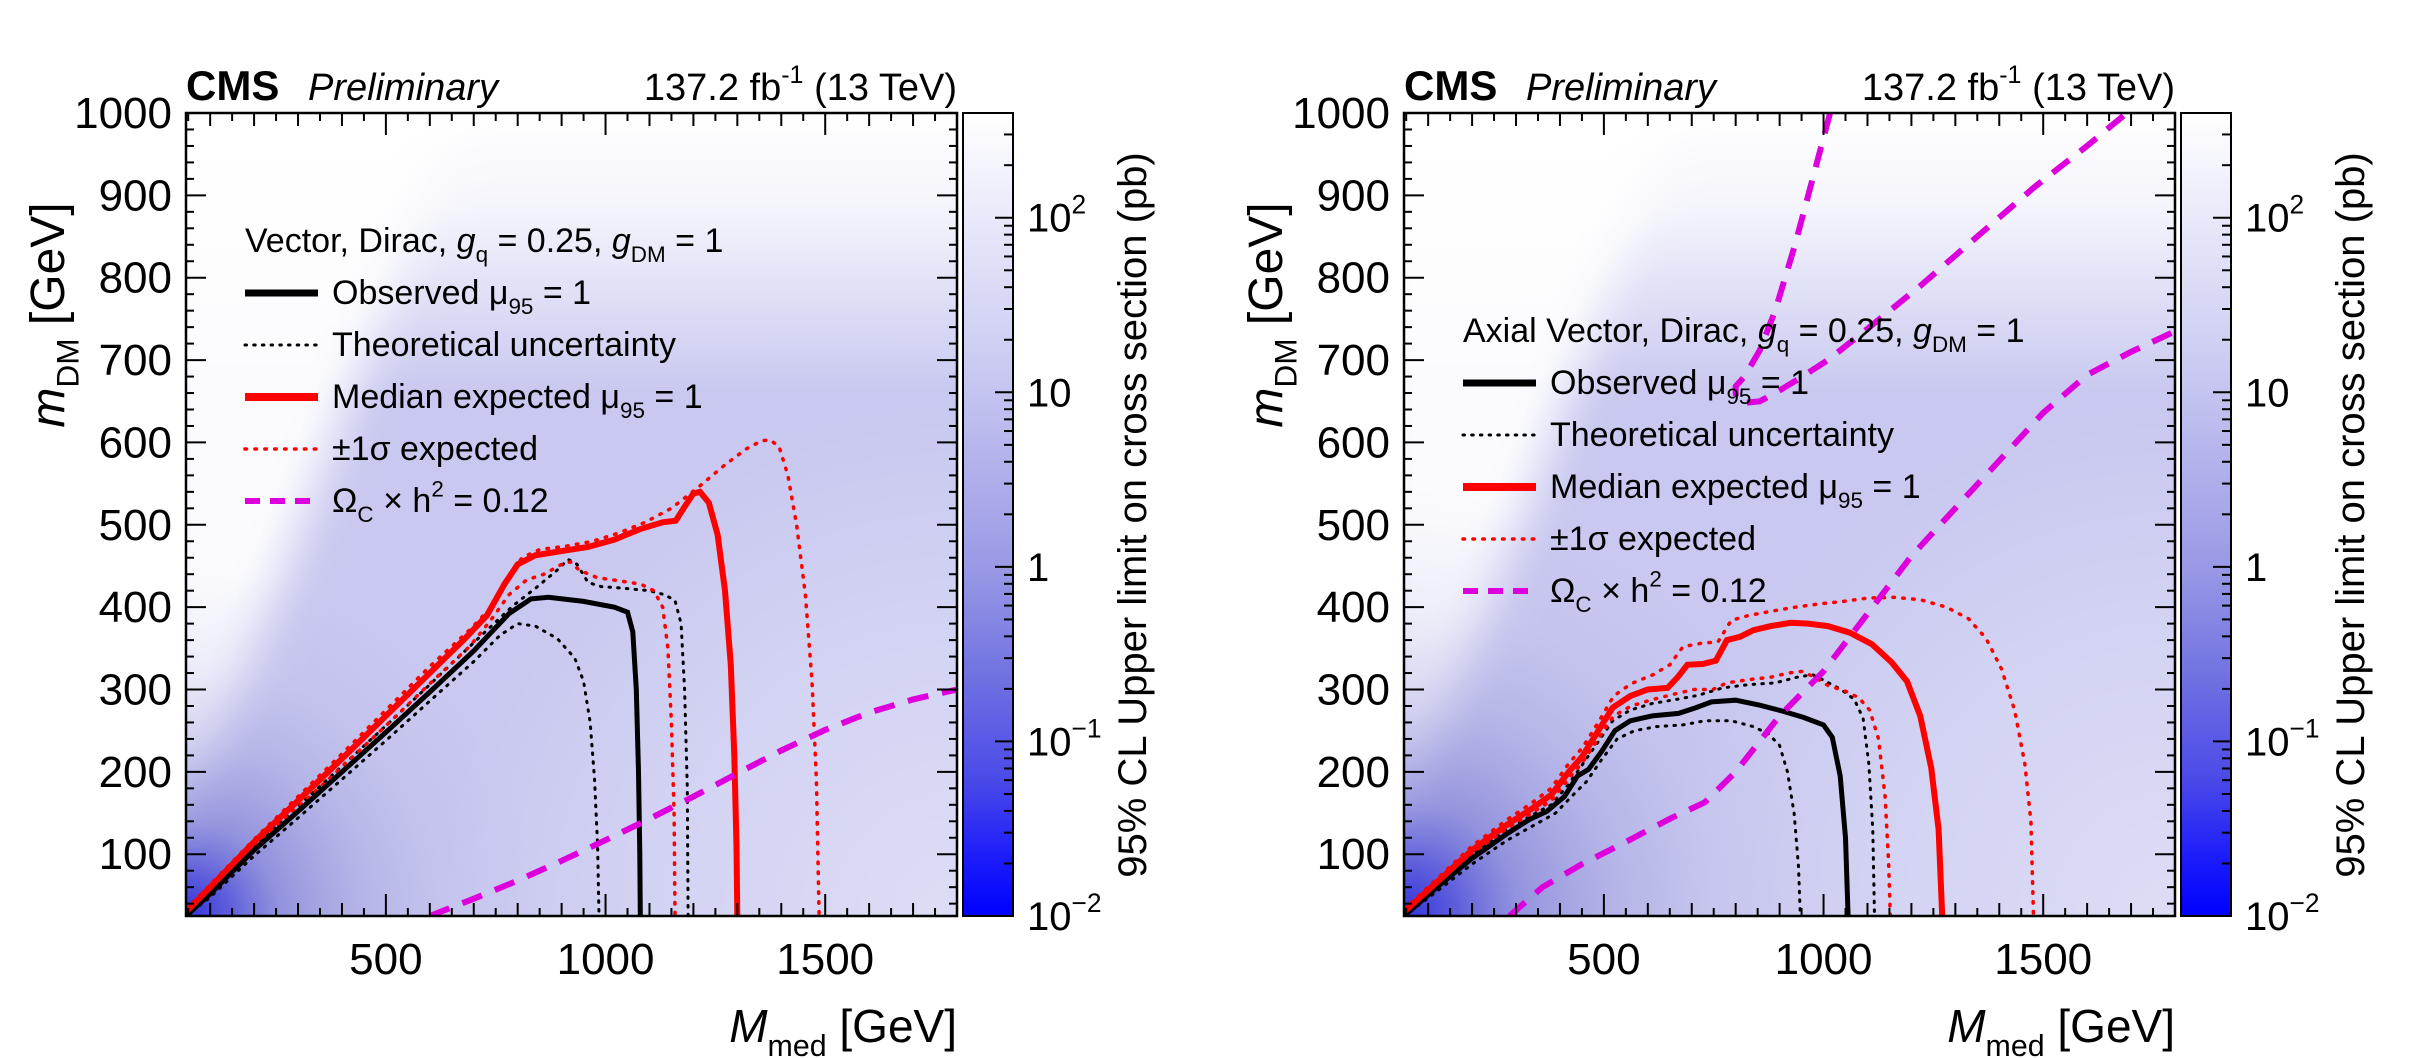 This screenshot has width=2435, height=1058. Describe the element at coordinates (135, 360) in the screenshot. I see `y-tick-label: 700` at that location.